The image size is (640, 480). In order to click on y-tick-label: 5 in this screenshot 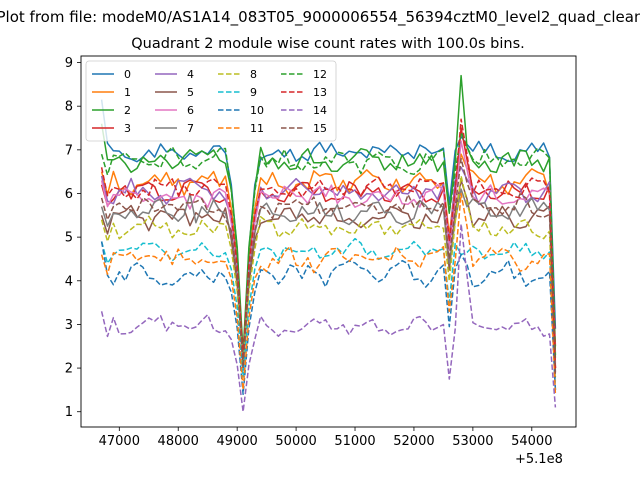, I will do `click(69, 238)`.